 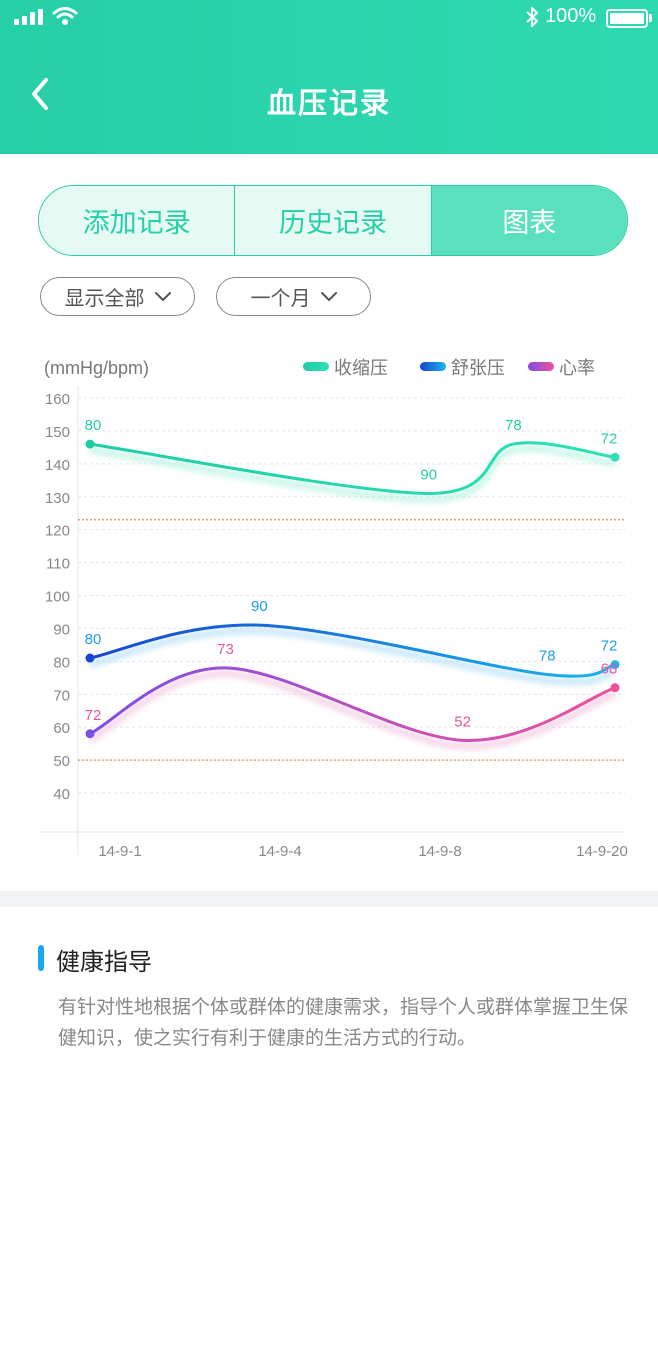 I want to click on y-tick-label: 80, so click(x=61, y=662).